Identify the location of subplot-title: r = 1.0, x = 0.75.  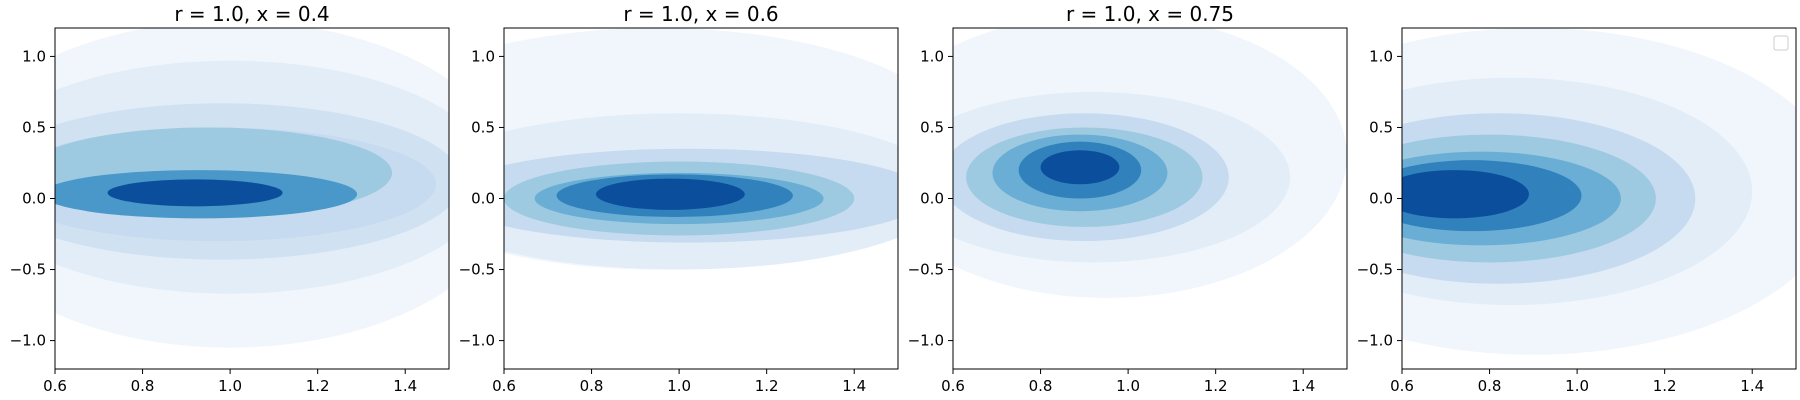
(1150, 14).